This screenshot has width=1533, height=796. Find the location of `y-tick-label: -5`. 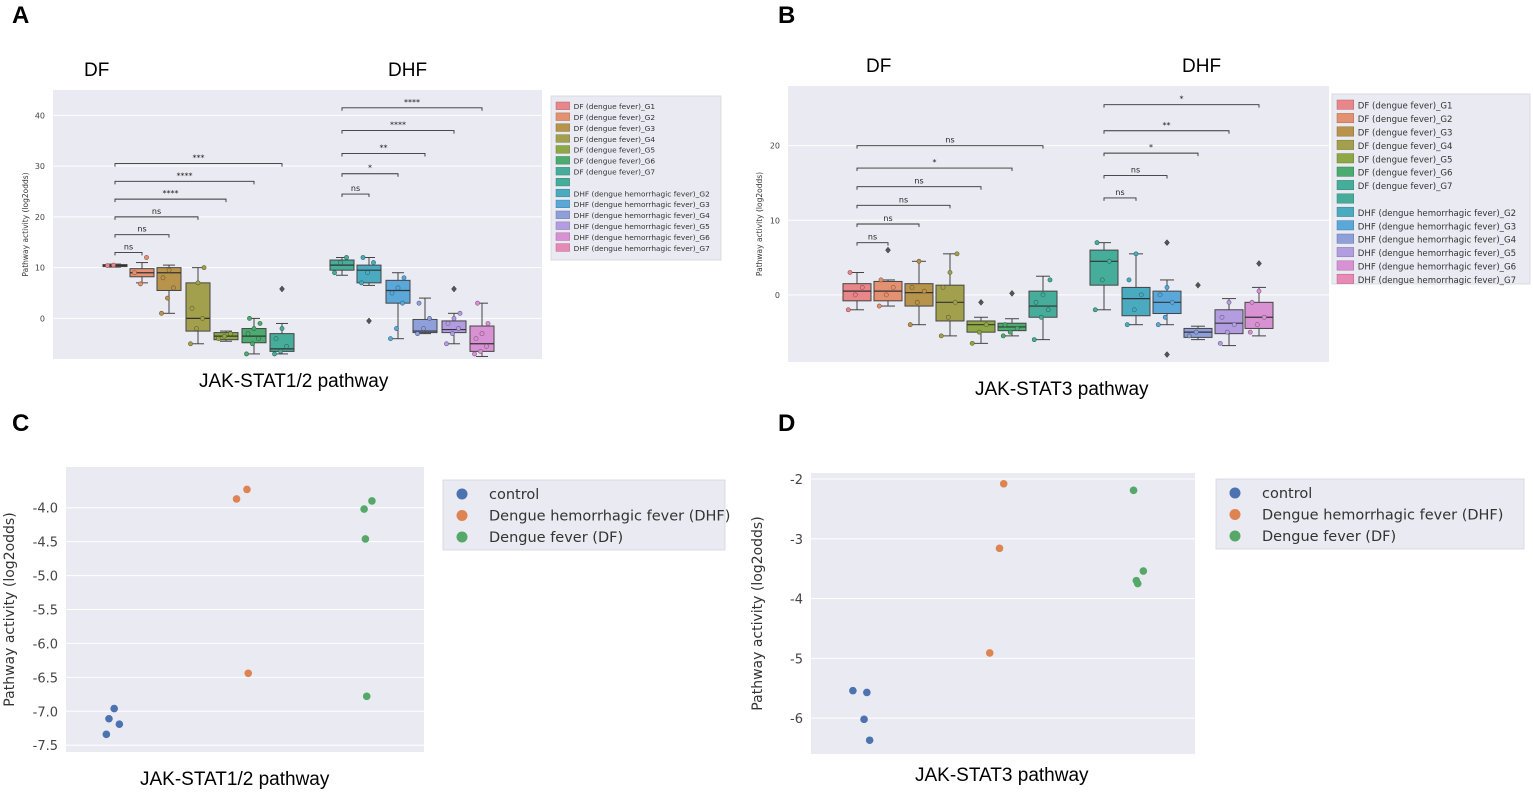

y-tick-label: -5 is located at coordinates (796, 659).